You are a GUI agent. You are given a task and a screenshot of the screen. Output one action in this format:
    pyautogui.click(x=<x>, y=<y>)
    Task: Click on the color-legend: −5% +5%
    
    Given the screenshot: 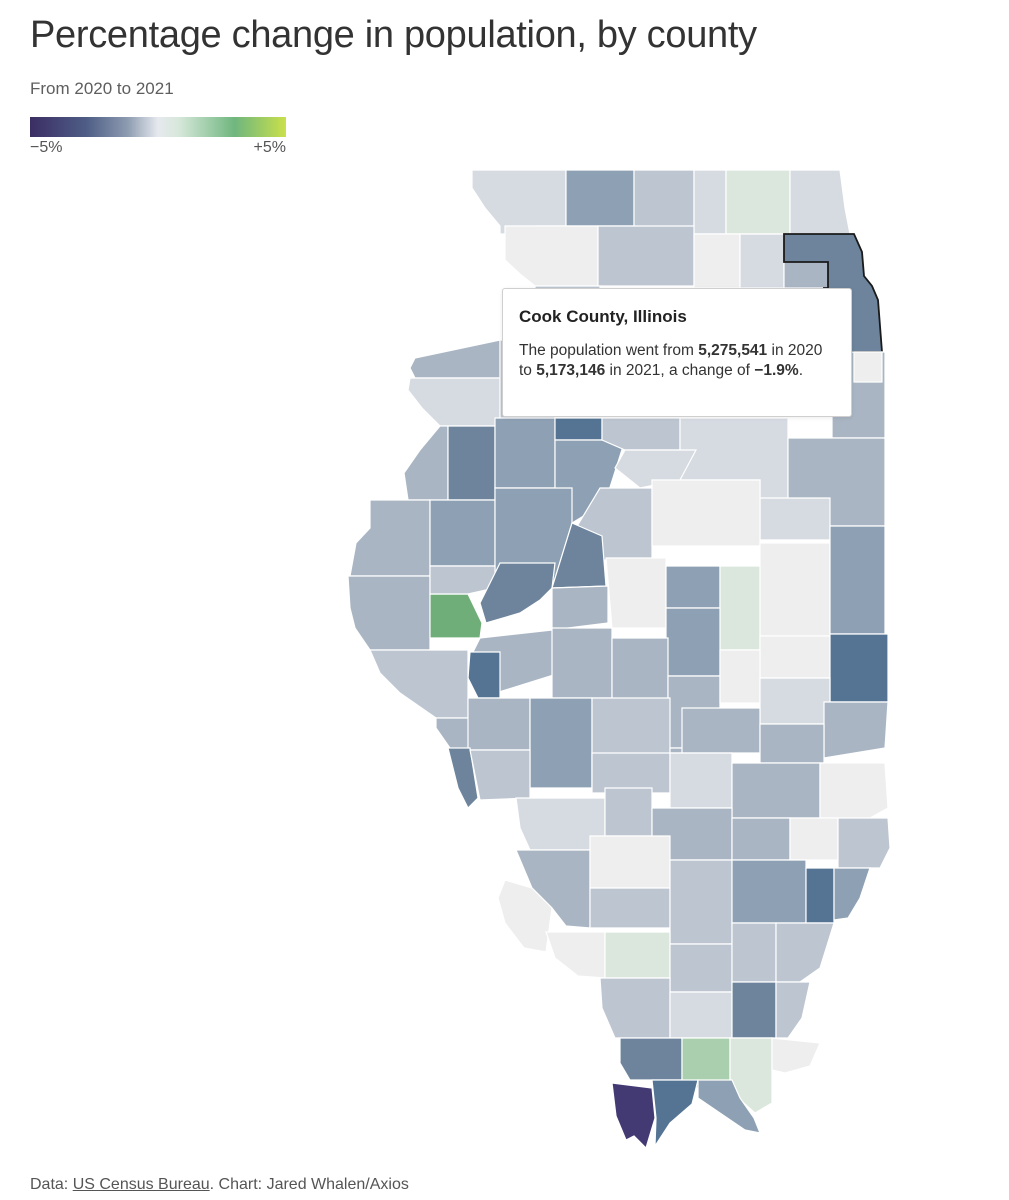 What is the action you would take?
    pyautogui.click(x=158, y=138)
    